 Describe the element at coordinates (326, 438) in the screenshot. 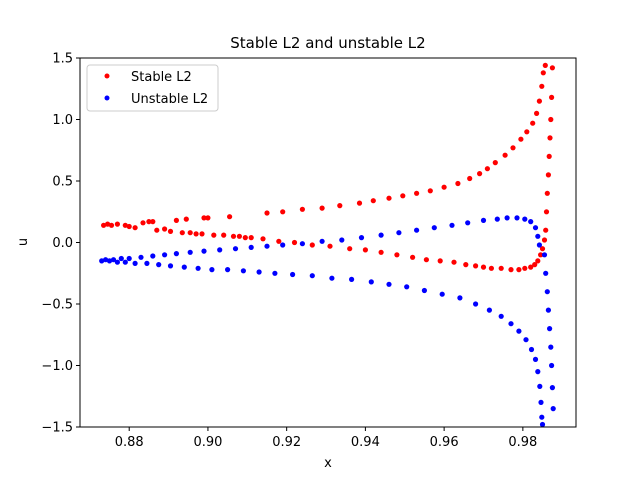

I see `x-axis: 0.88 0.90 0.92 0.94 0.96 0.98` at that location.